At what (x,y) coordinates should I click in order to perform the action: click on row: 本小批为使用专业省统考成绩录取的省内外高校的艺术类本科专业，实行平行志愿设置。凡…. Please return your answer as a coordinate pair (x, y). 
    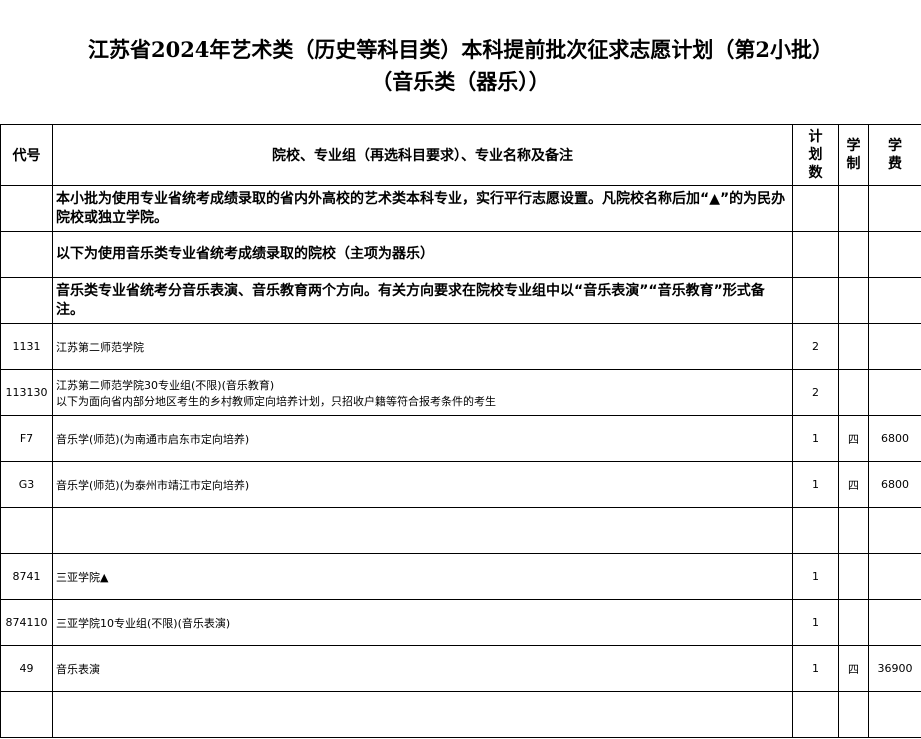
    Looking at the image, I should click on (460, 208).